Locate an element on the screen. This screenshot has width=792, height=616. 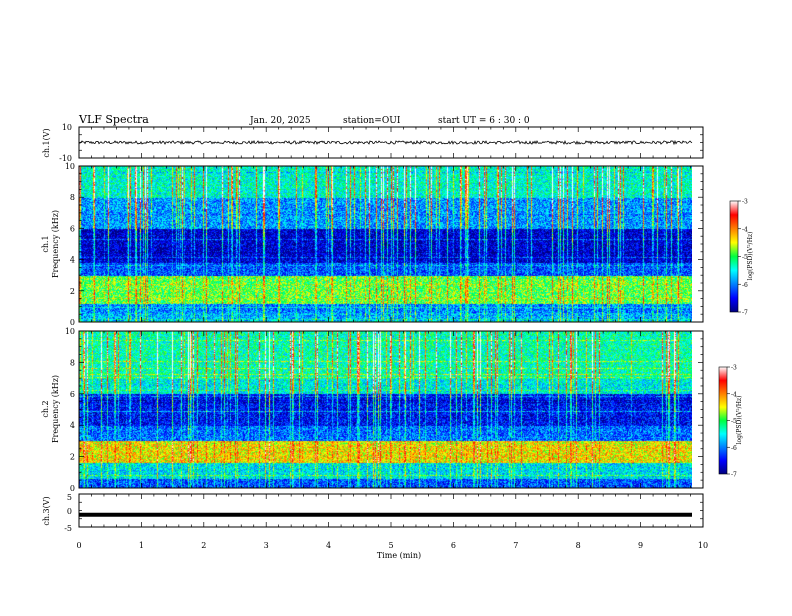
ch2-spectrogram-ylabel-frequency: Frequency (kHz) is located at coordinates (55, 409).